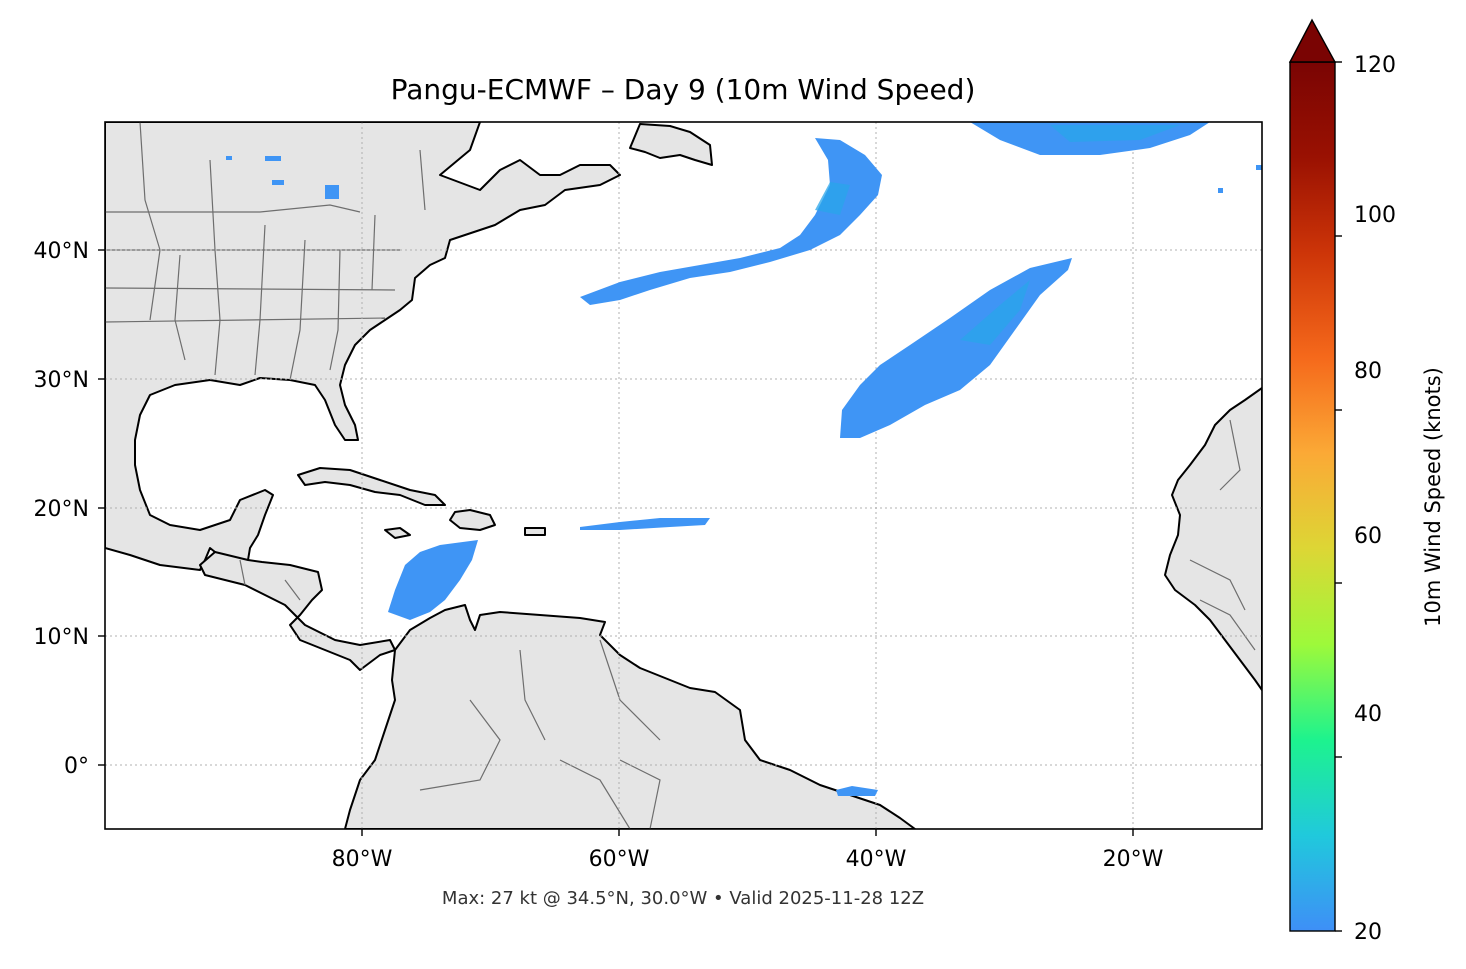  I want to click on lat-tick-label: 40°N, so click(61, 251).